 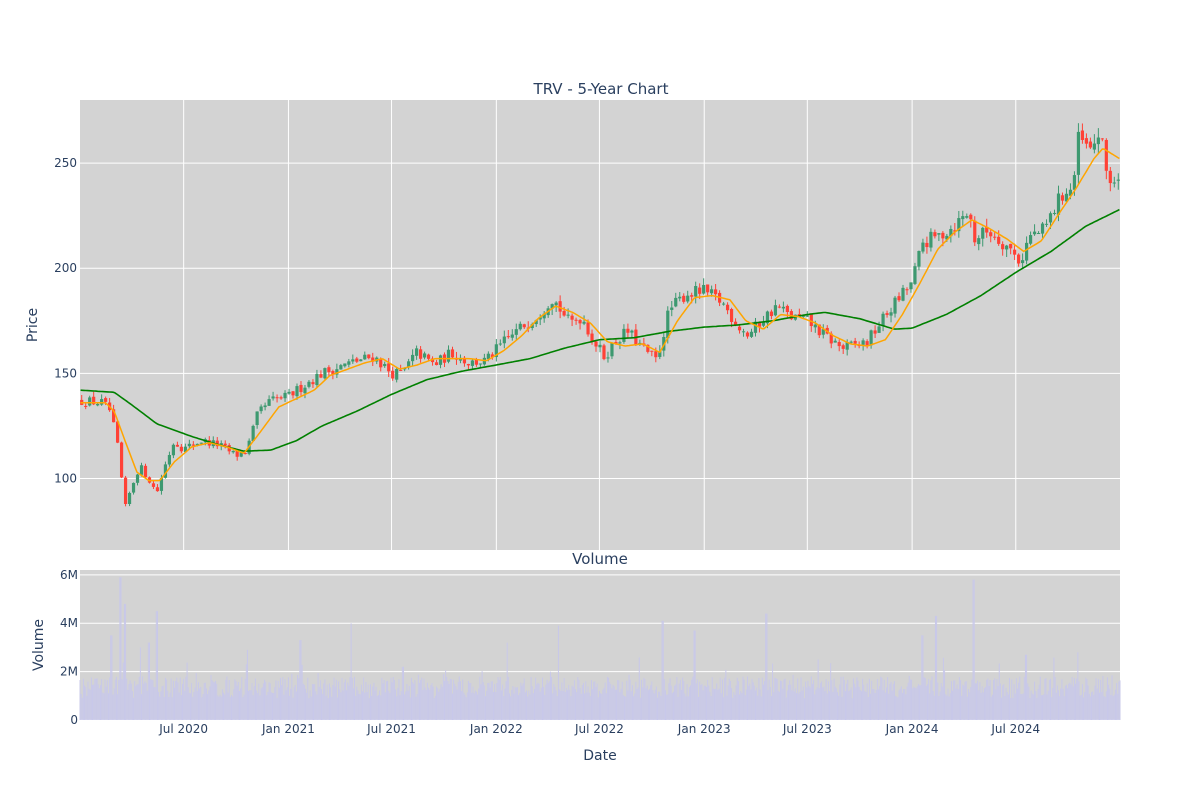 I want to click on volume-tick-label: 0, so click(x=74, y=720).